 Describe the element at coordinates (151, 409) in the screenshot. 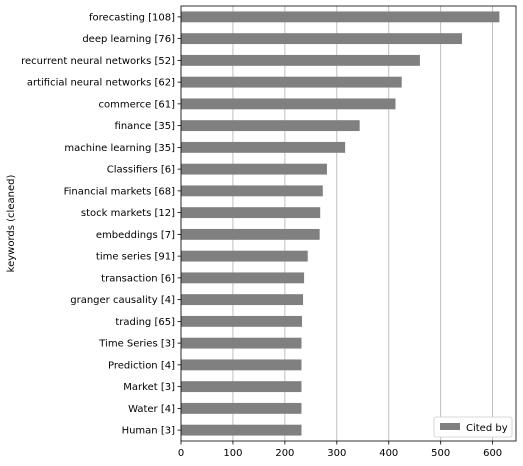

I see `y-tick-label: Water [4]` at that location.